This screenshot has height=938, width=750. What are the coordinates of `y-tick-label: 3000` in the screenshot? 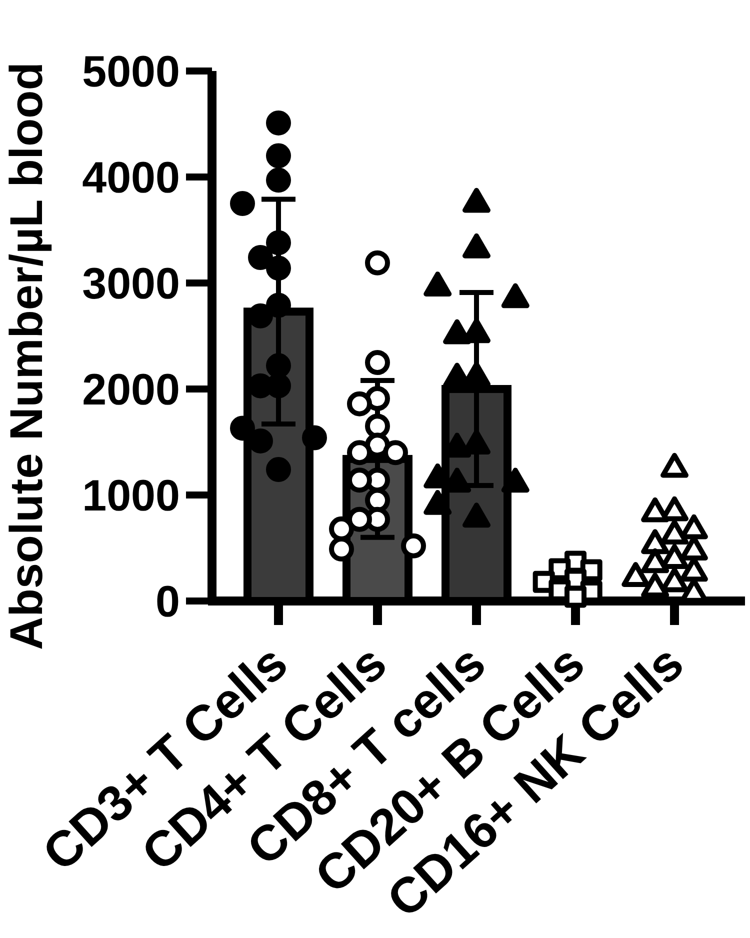 It's located at (131, 283).